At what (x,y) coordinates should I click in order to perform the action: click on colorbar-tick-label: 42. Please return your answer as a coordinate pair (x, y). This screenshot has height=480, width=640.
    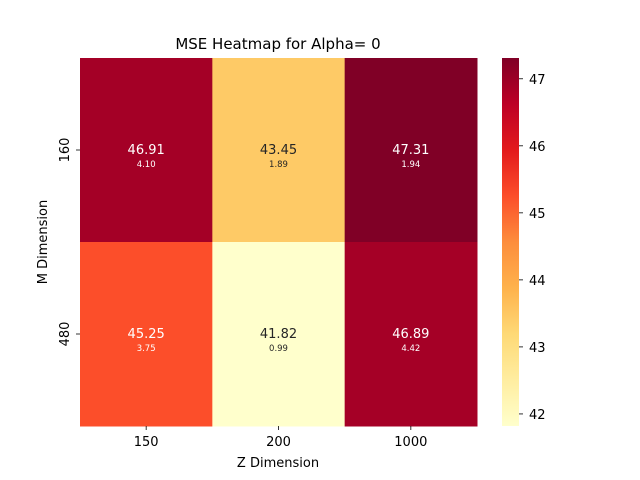
    Looking at the image, I should click on (537, 415).